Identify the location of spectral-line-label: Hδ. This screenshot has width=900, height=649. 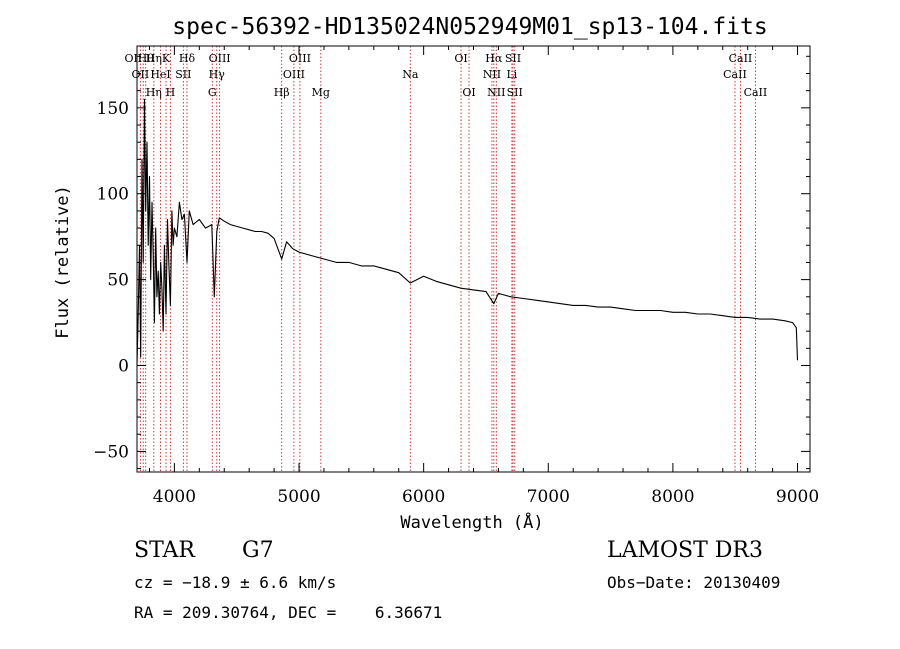
(187, 58).